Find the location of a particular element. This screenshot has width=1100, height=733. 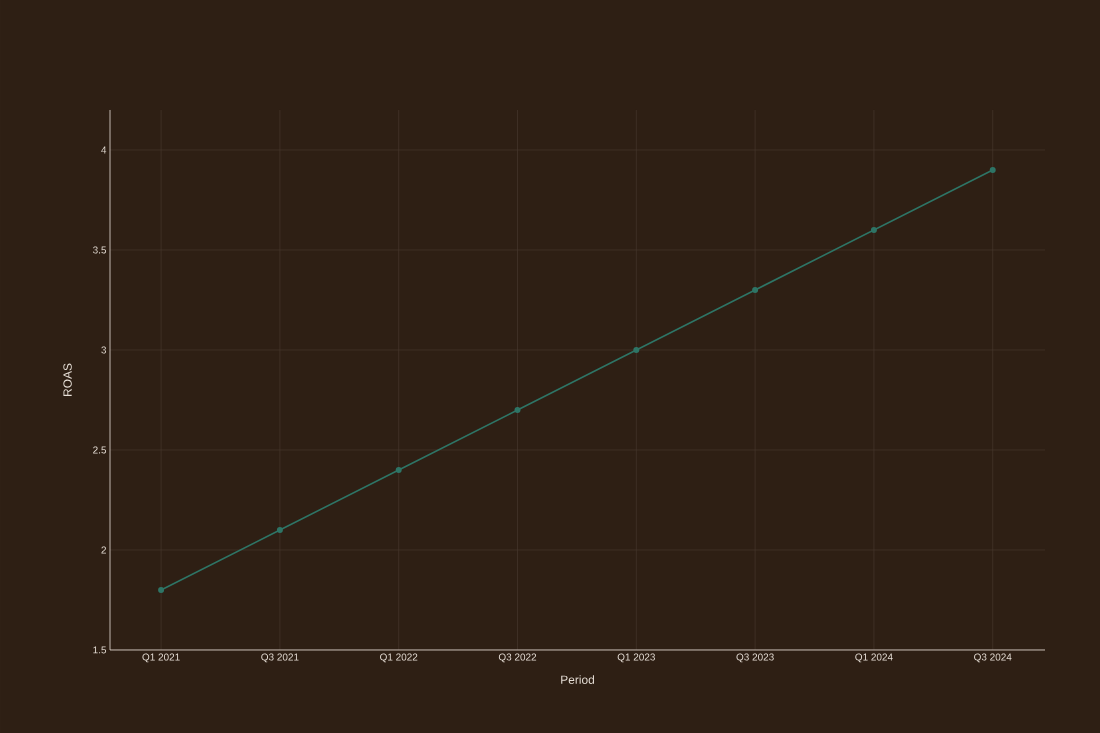

y-tick-label: 2.5 is located at coordinates (100, 450).